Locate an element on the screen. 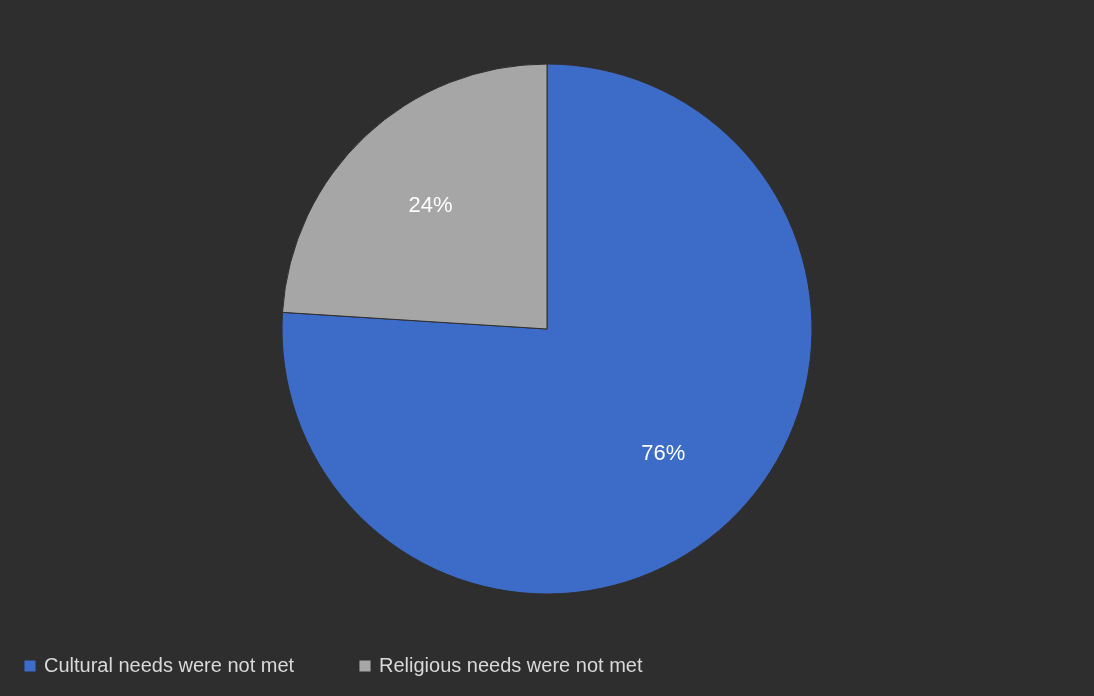 The height and width of the screenshot is (696, 1094). legend-label: Religious needs were not met is located at coordinates (511, 665).